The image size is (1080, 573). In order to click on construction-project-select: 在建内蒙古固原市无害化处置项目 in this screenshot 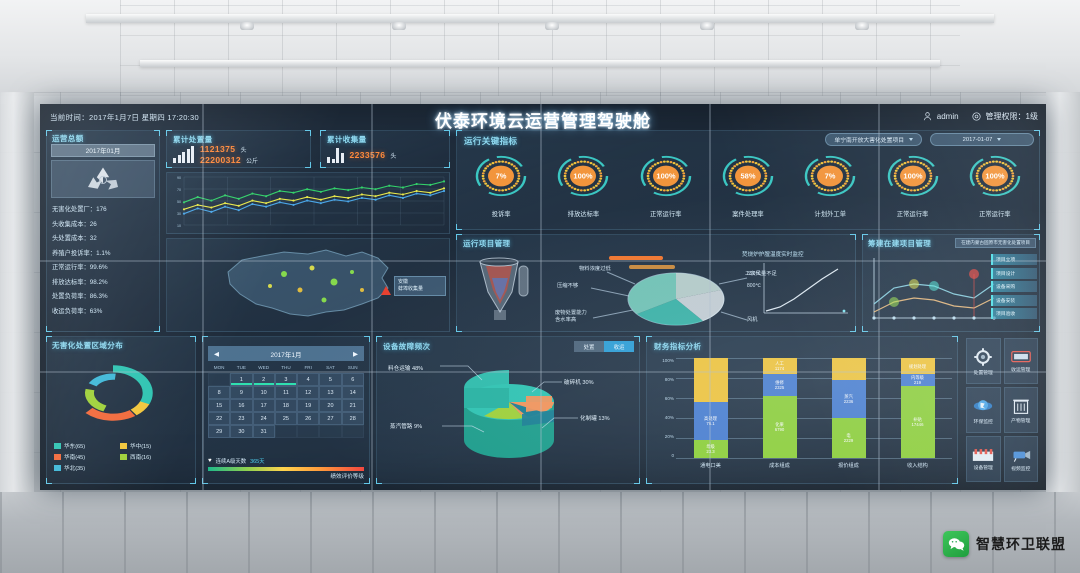, I will do `click(995, 243)`.